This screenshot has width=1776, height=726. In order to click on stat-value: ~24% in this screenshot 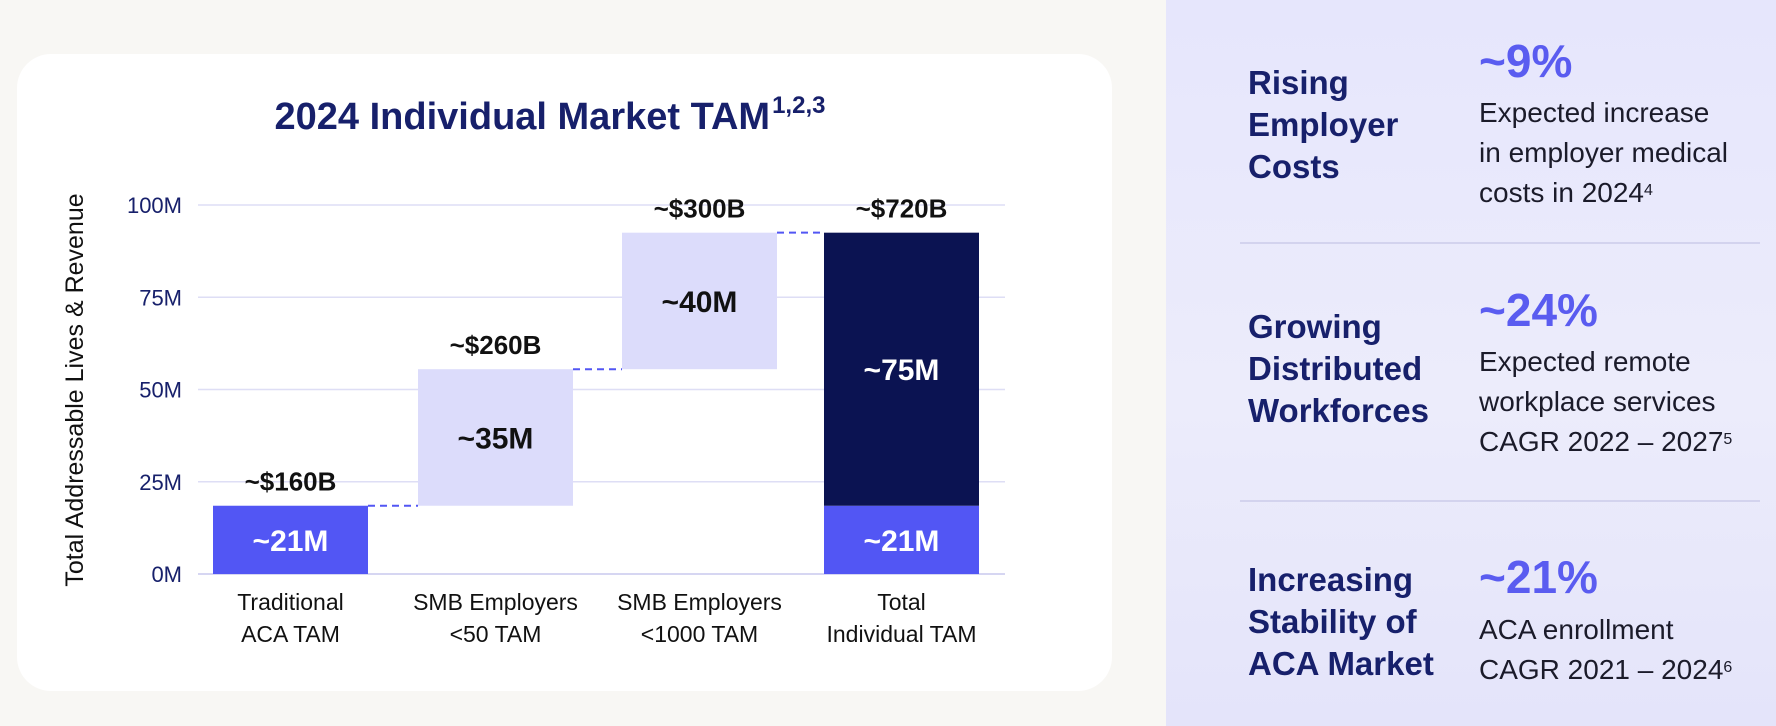, I will do `click(1538, 310)`.